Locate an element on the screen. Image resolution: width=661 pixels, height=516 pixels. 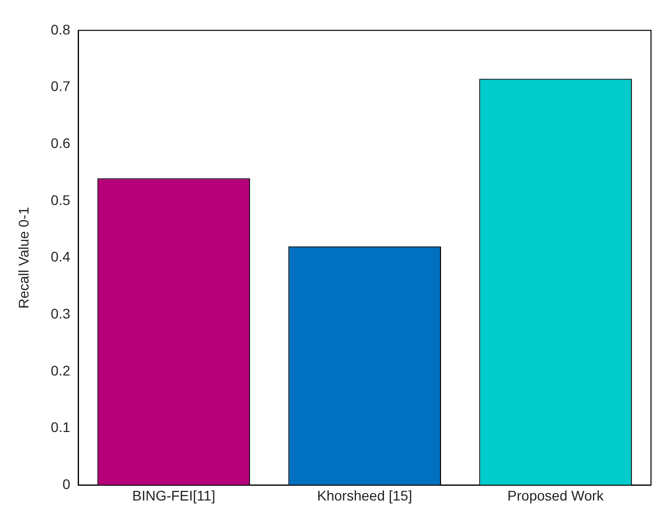
y-tick-label: 0 is located at coordinates (66, 484).